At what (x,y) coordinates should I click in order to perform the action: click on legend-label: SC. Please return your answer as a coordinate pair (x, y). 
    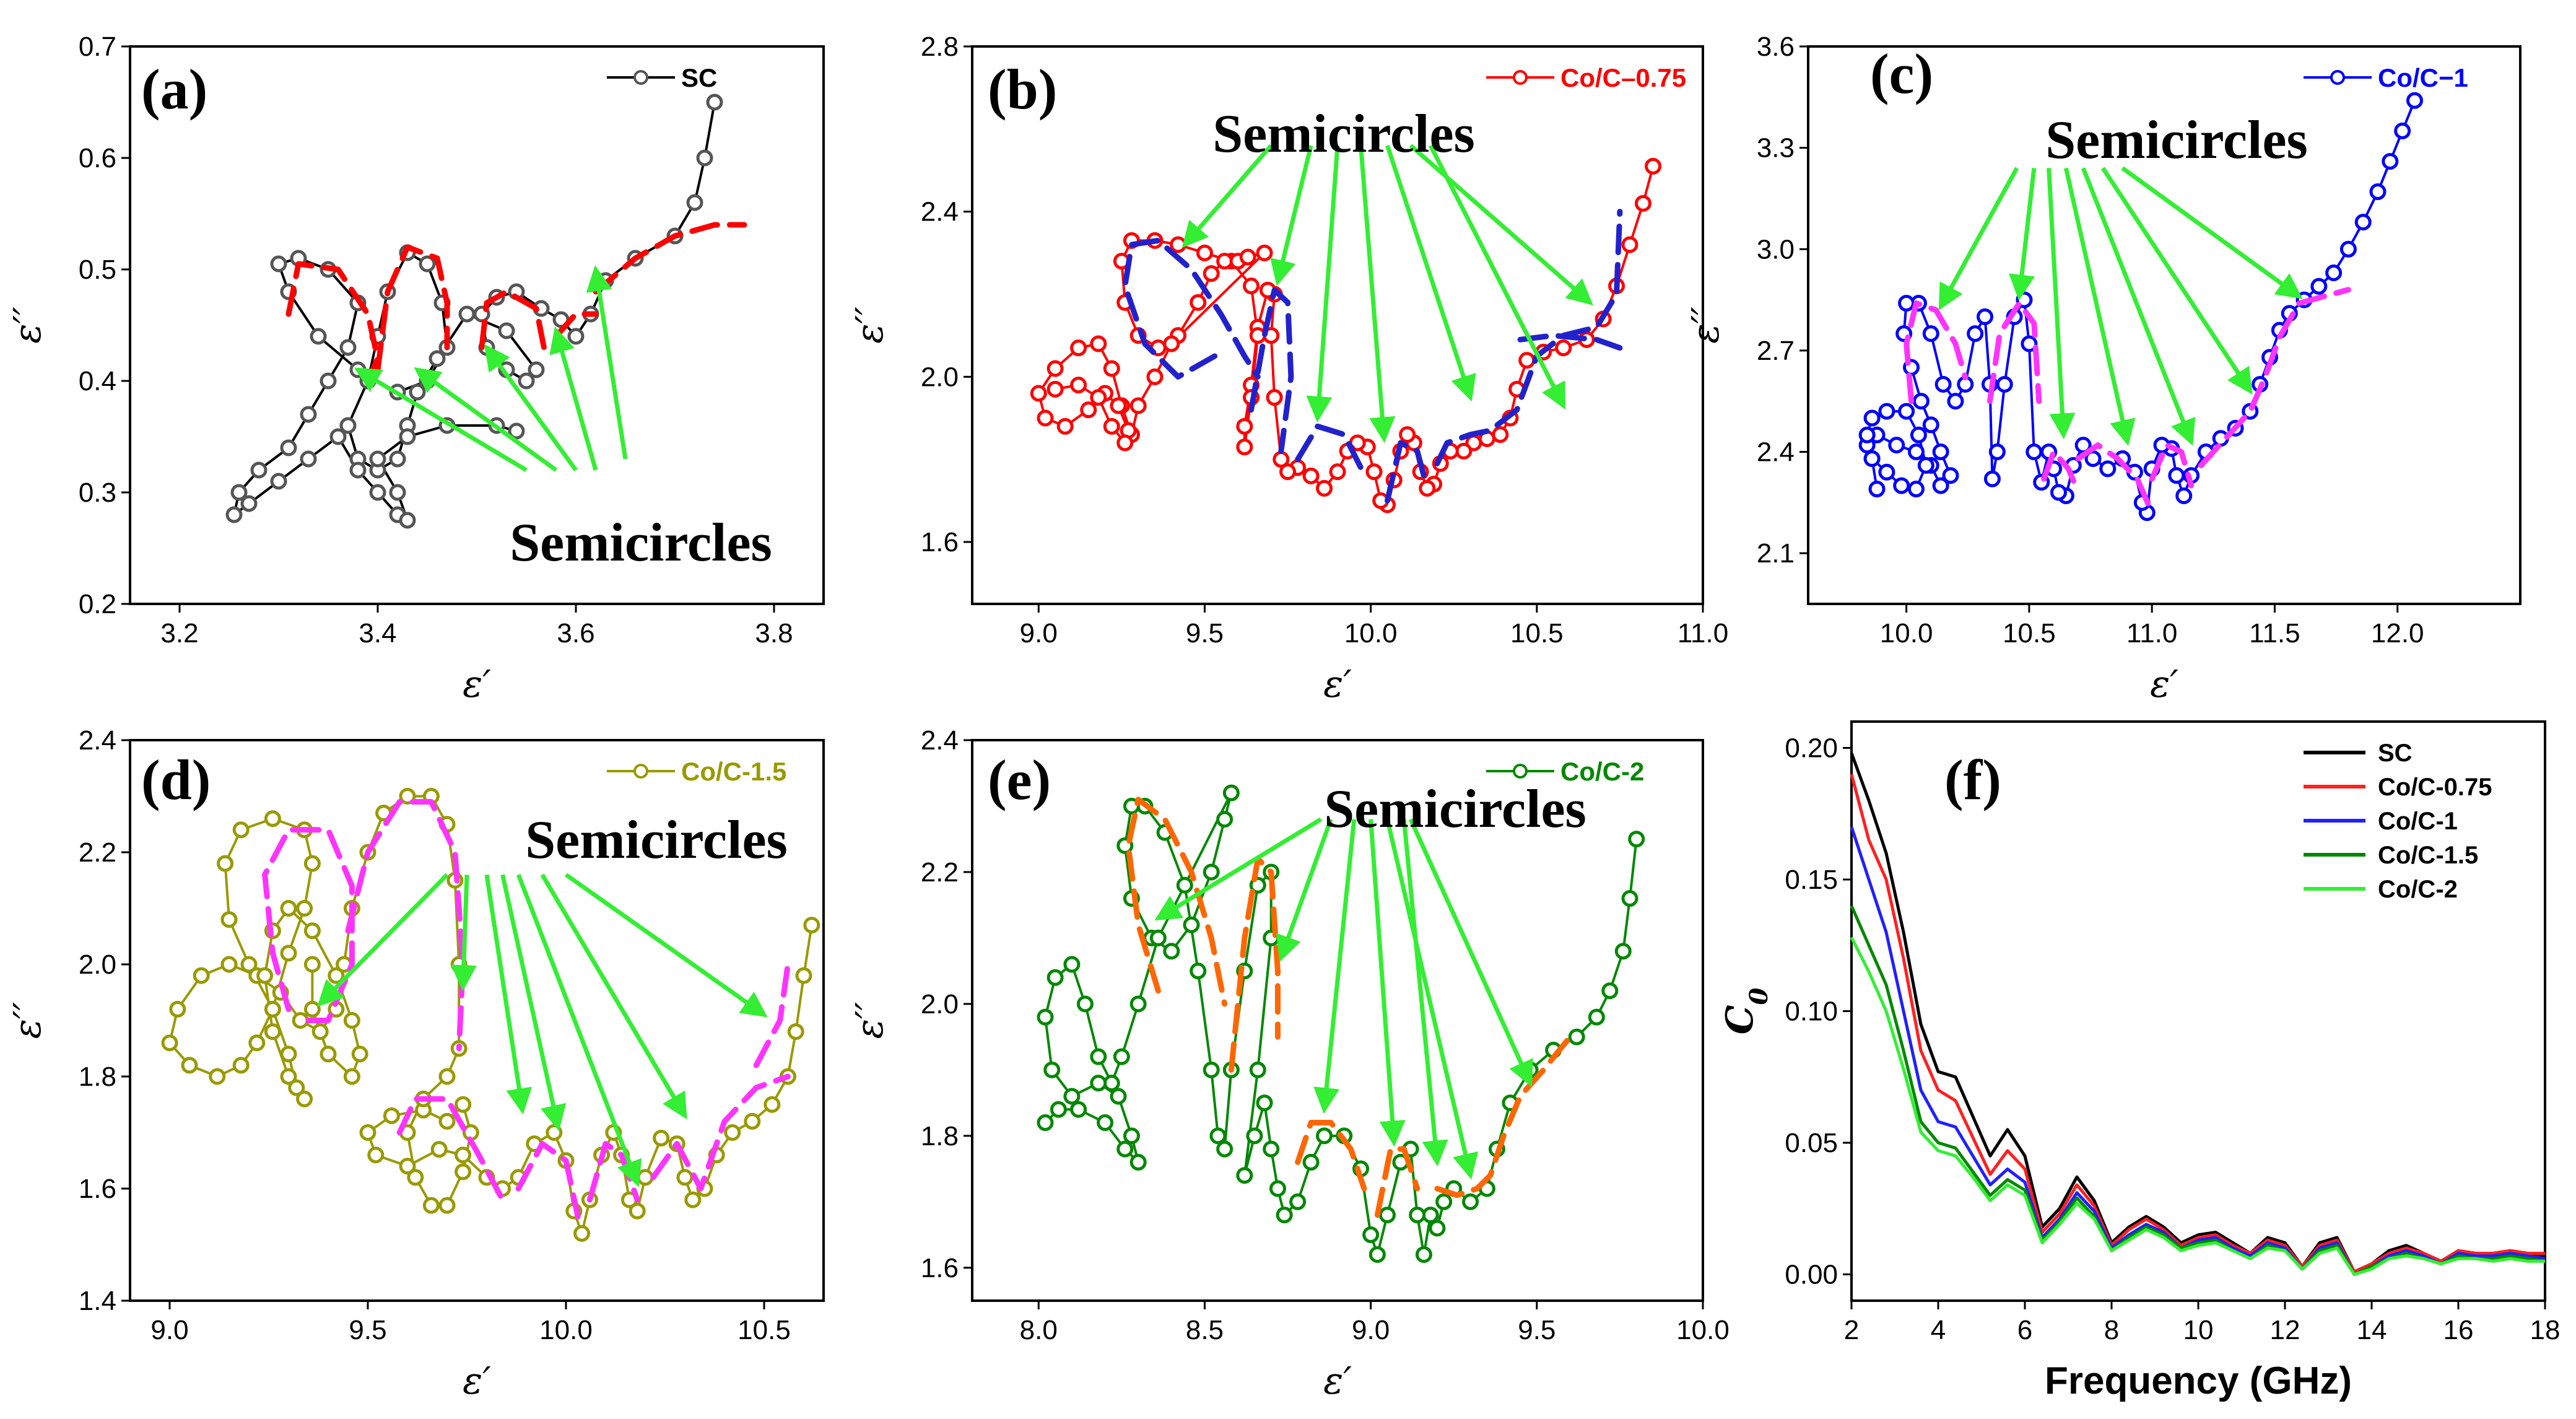
    Looking at the image, I should click on (699, 77).